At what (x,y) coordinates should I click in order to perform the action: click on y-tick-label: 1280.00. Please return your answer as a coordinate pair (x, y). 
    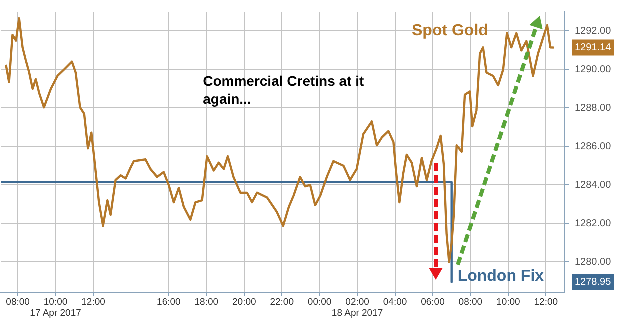
    Looking at the image, I should click on (593, 262).